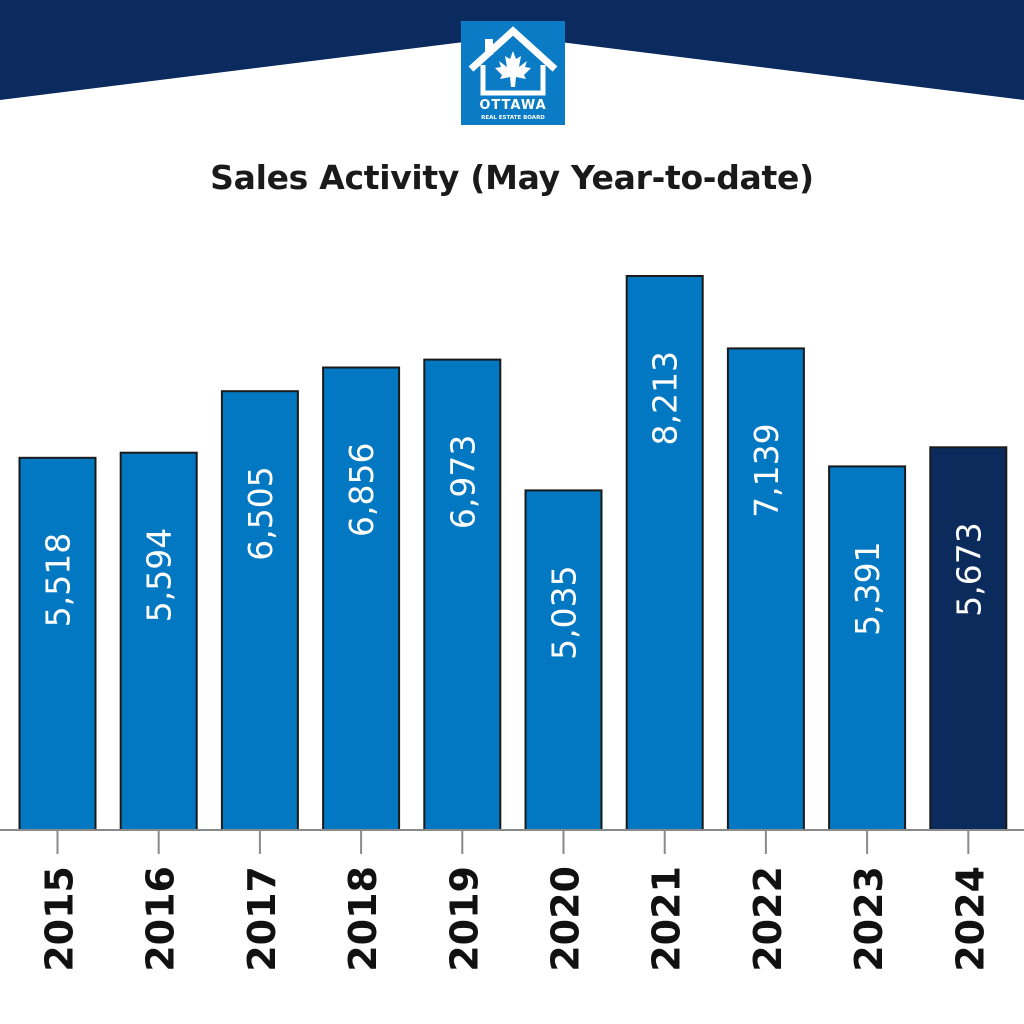 The width and height of the screenshot is (1024, 1024). What do you see at coordinates (262, 919) in the screenshot?
I see `x-label-2017: 2017` at bounding box center [262, 919].